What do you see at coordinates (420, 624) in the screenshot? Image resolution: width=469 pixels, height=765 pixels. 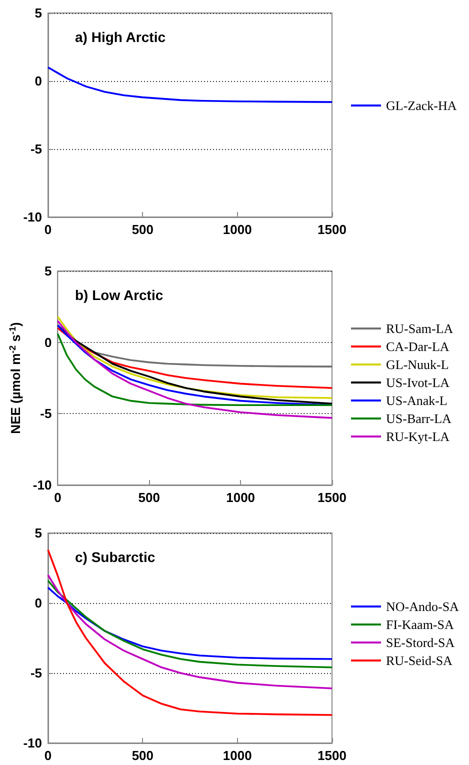 I see `legend-label: FI-Kaam-SA` at bounding box center [420, 624].